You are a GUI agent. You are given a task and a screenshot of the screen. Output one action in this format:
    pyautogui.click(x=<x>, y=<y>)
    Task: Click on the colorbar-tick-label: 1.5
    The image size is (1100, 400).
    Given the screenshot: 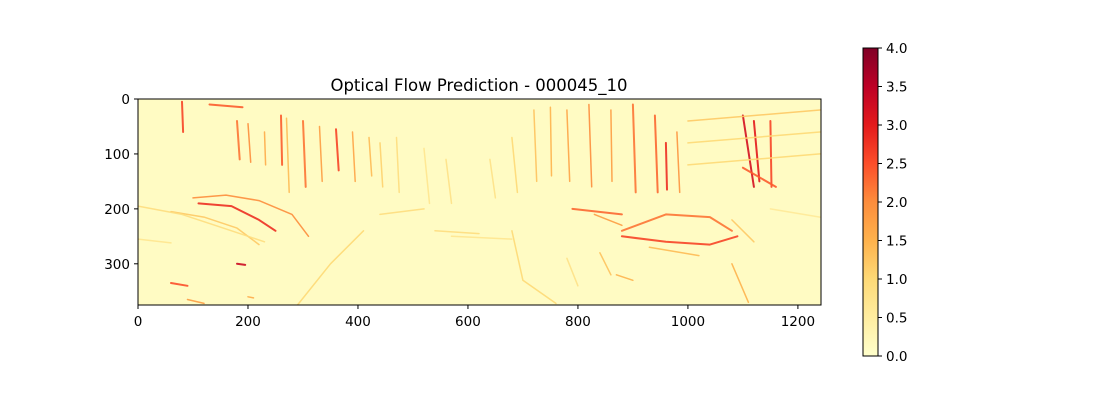 What is the action you would take?
    pyautogui.click(x=896, y=242)
    